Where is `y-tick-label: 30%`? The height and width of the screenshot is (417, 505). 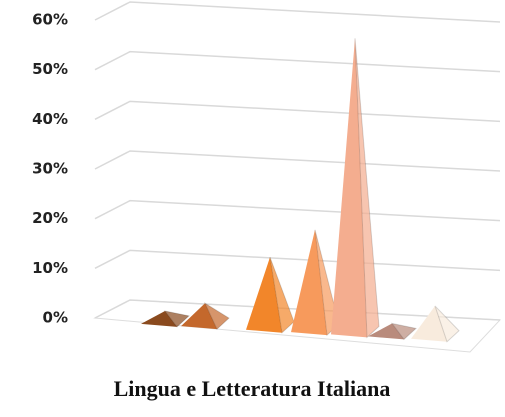
y-tick-label: 30% is located at coordinates (50, 169).